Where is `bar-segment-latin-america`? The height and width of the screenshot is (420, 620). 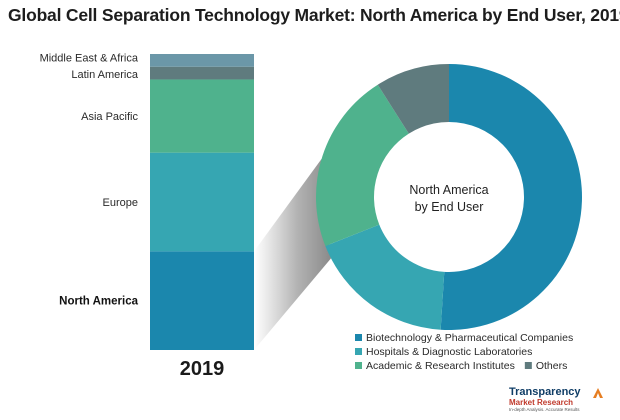
bar-segment-latin-america is located at coordinates (202, 73).